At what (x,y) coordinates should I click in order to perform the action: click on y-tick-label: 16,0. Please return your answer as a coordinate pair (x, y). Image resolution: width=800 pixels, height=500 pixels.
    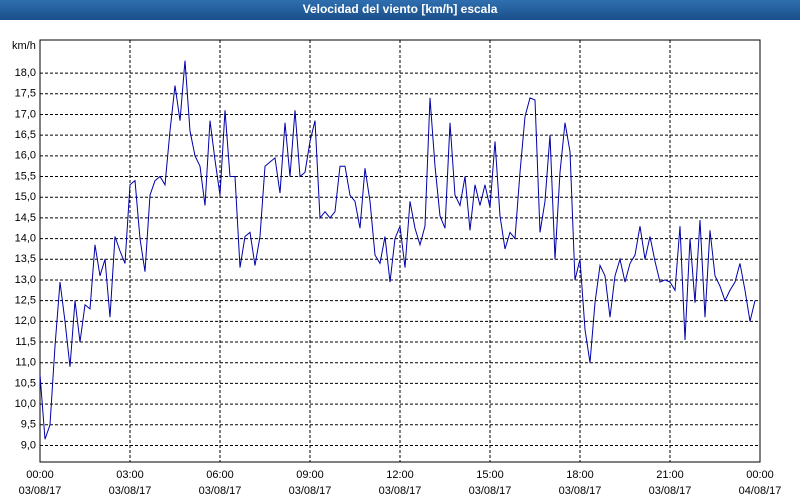
    Looking at the image, I should click on (25, 156).